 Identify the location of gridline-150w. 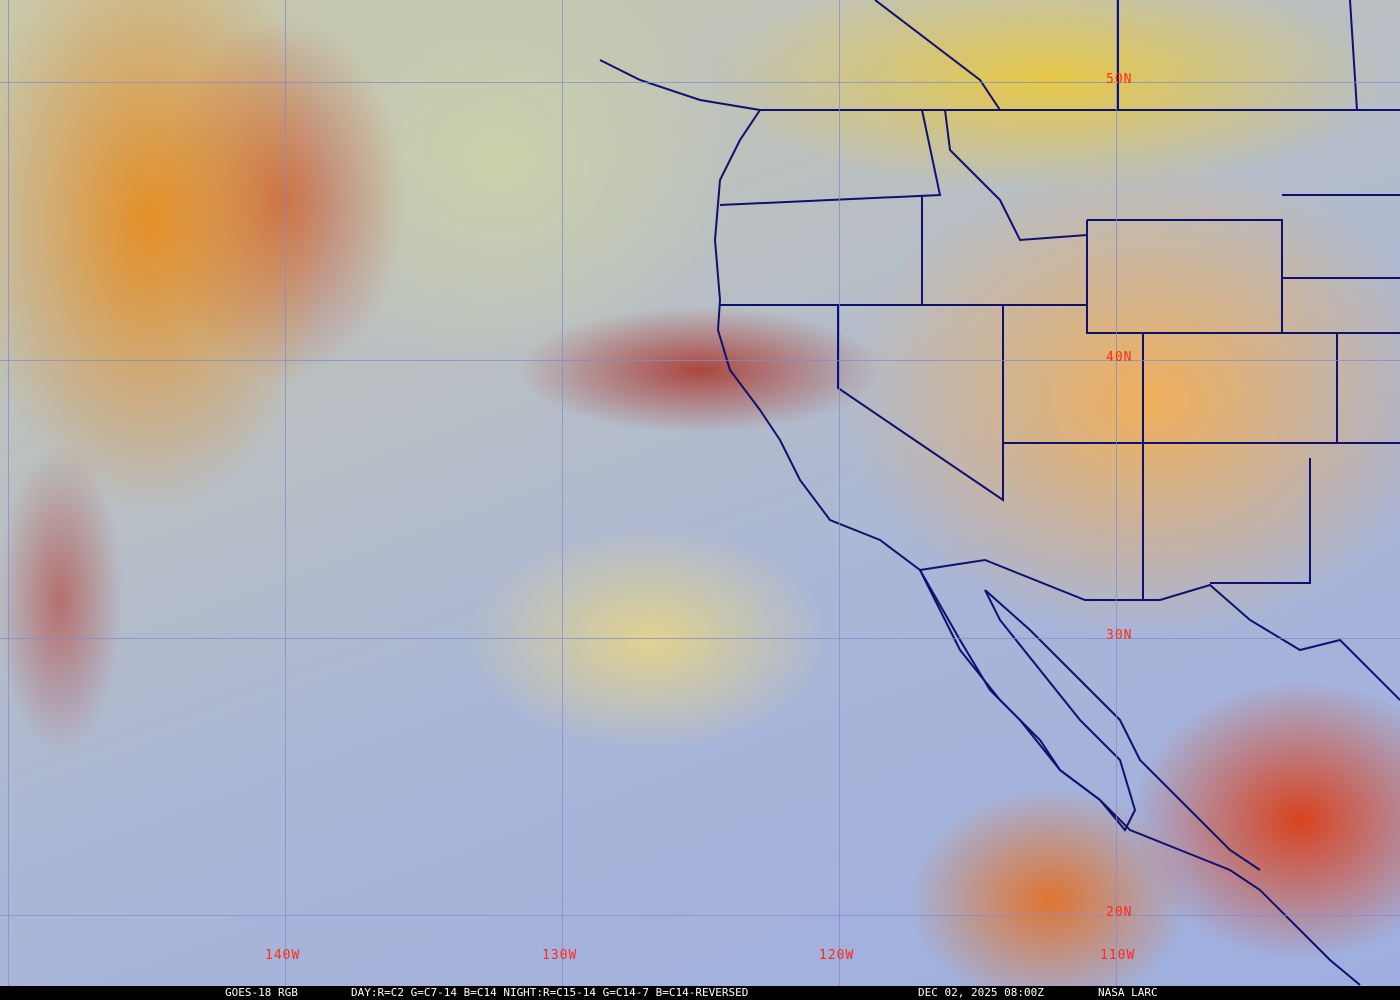
(8, 493).